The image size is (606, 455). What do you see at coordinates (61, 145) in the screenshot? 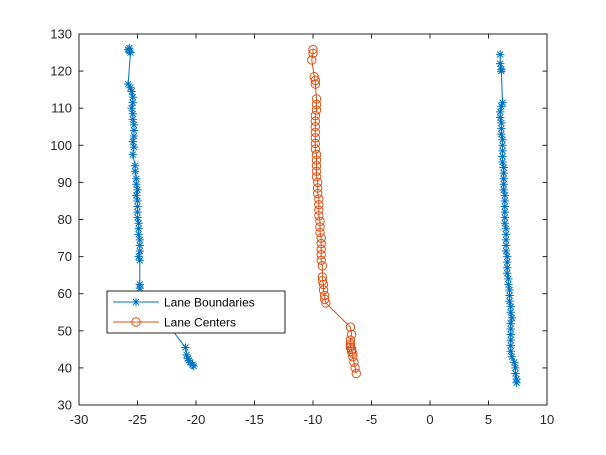
I see `y-tick-label-8: 100` at bounding box center [61, 145].